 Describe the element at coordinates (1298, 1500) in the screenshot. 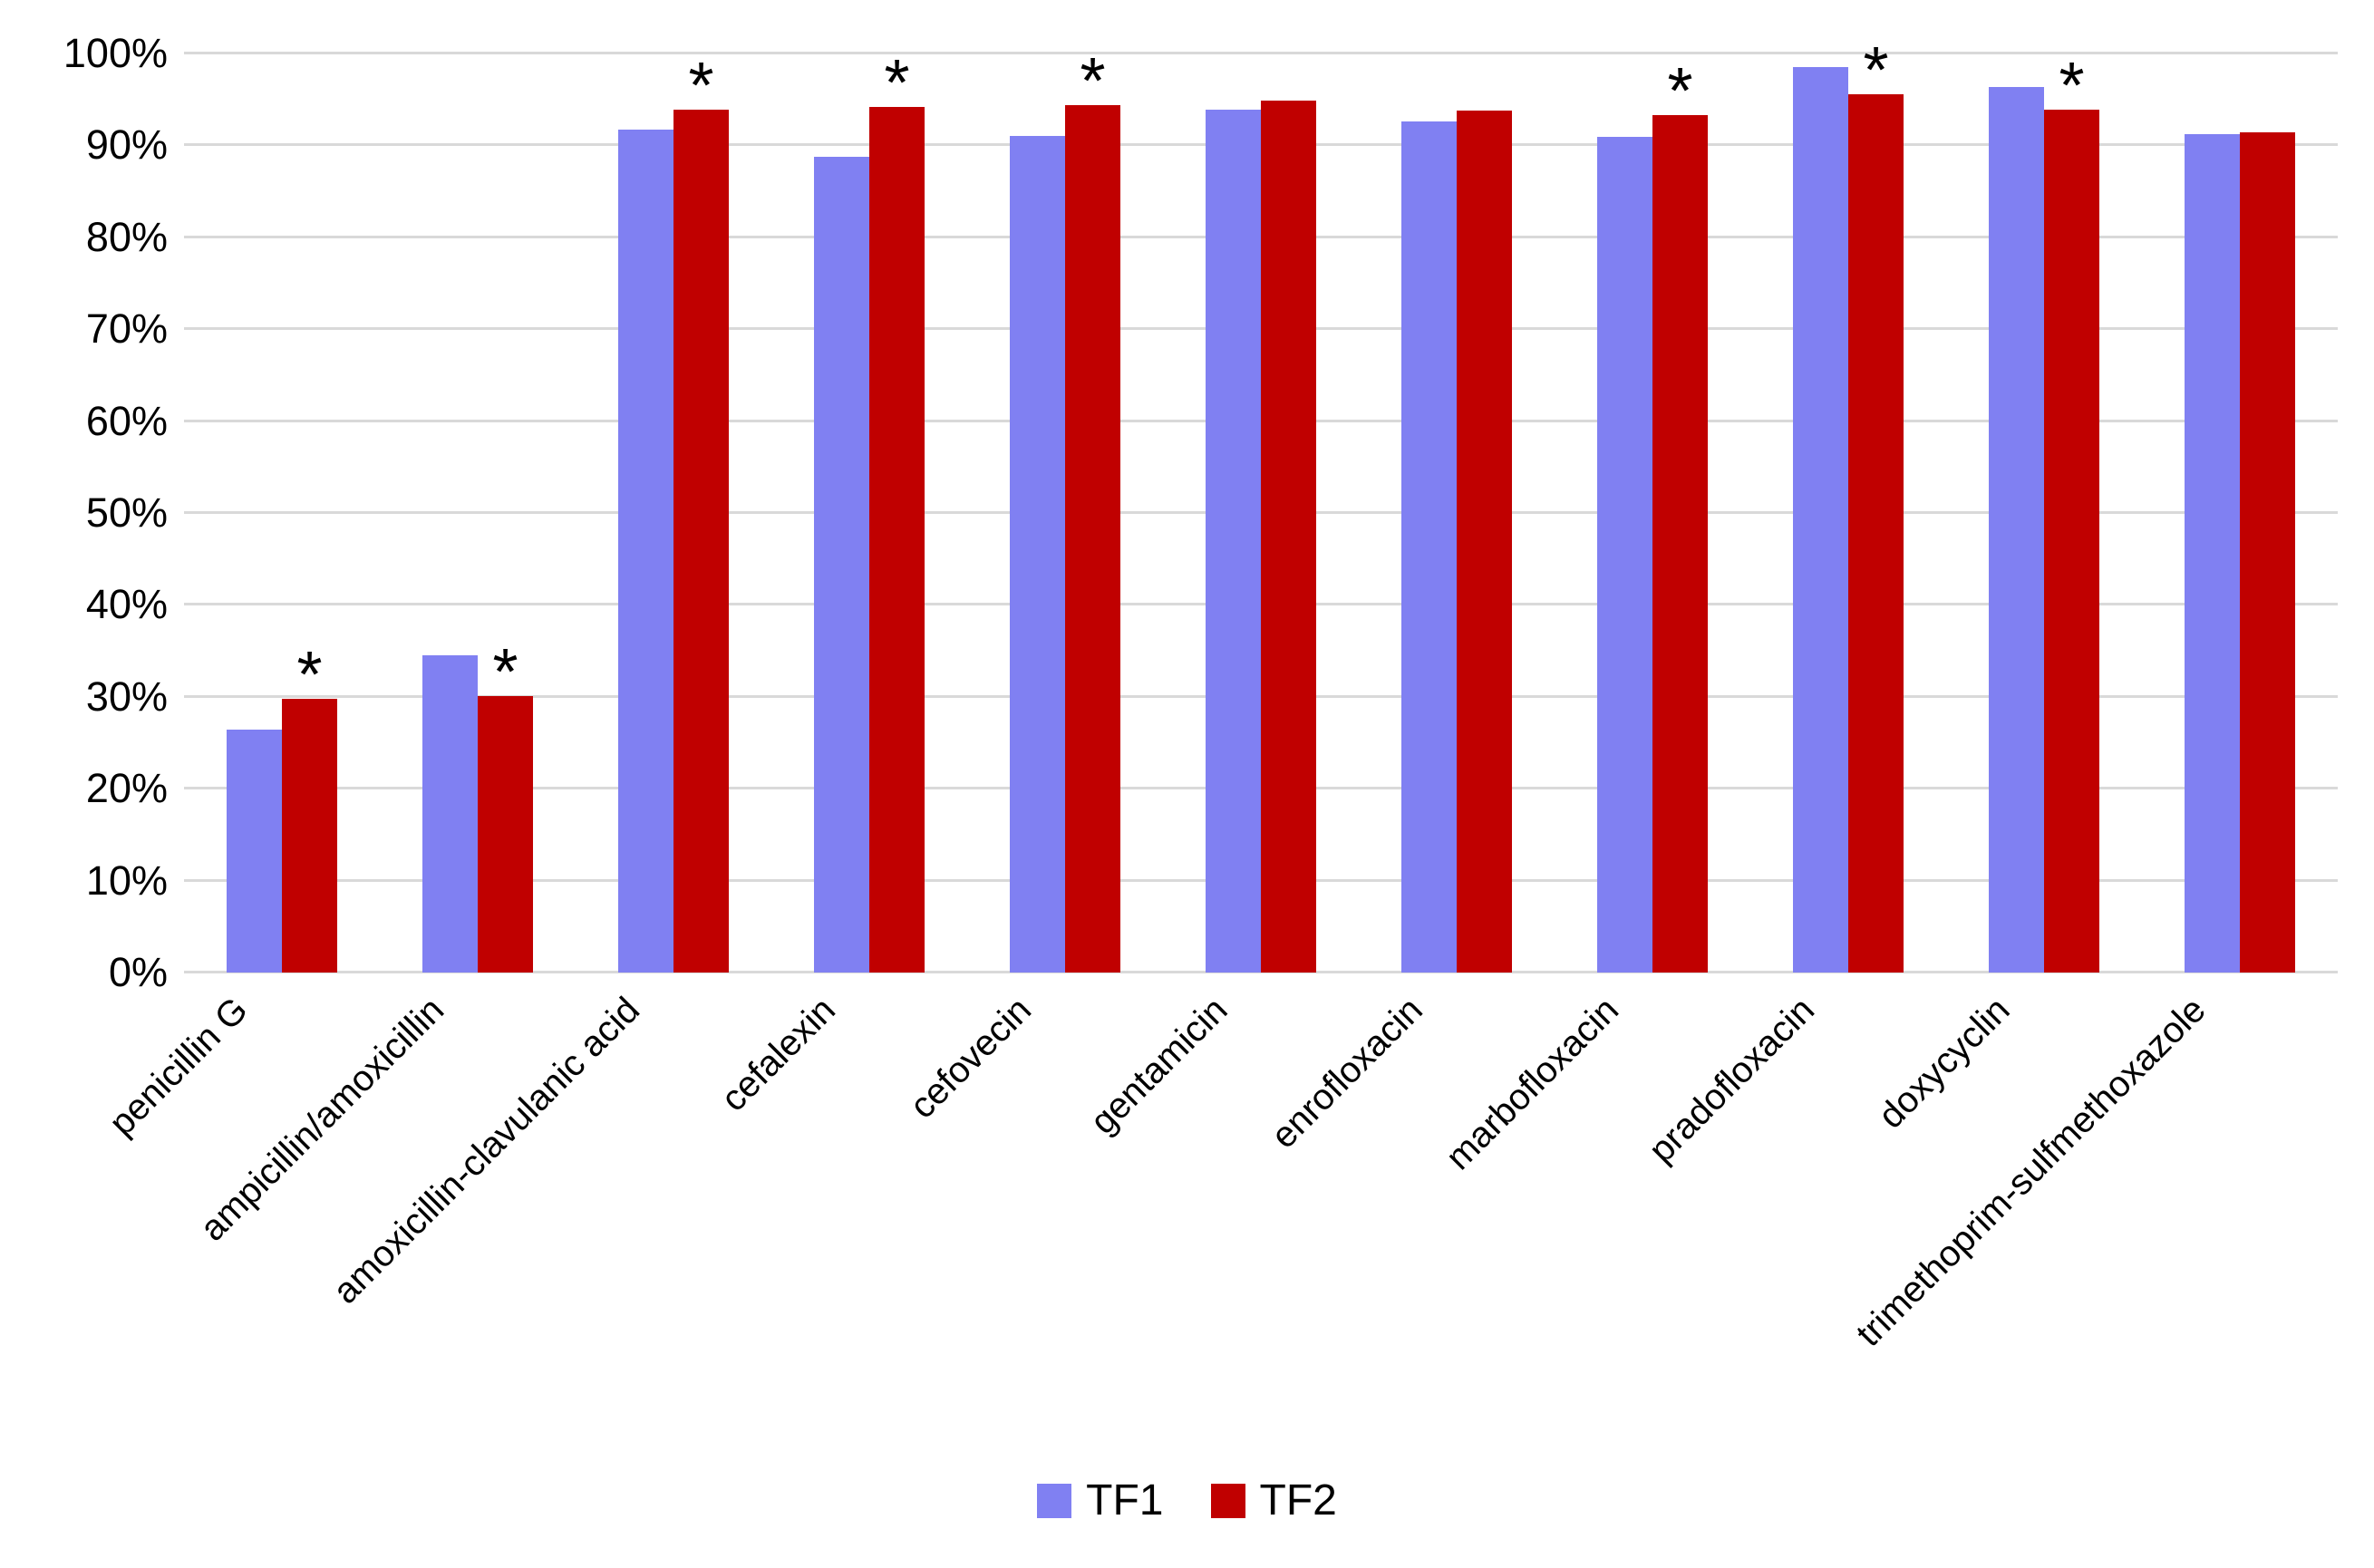

I see `legend-label-tf2: TF2` at that location.